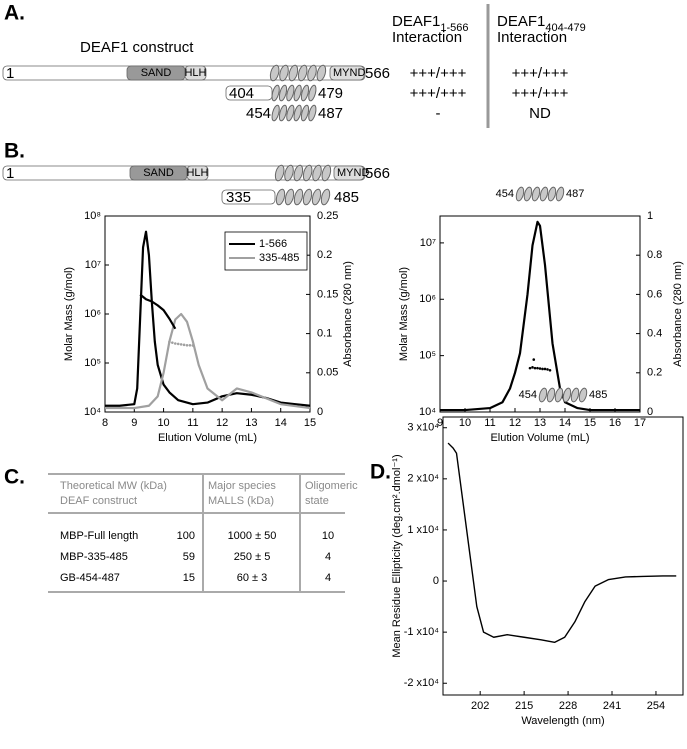 This screenshot has height=749, width=687. I want to click on y2-tick-label: 0, so click(320, 412).